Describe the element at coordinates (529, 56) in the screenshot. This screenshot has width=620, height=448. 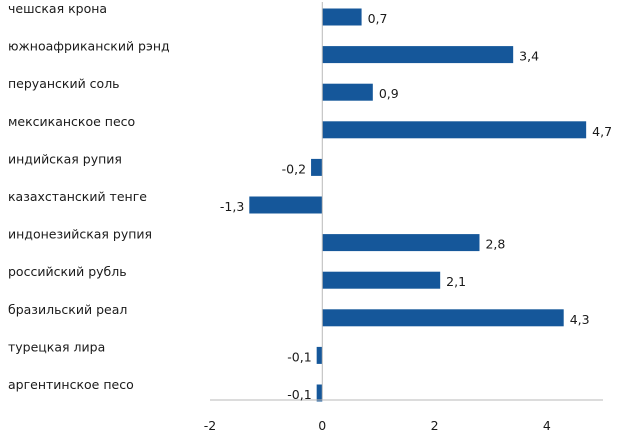
I see `value-label: 3,4` at that location.